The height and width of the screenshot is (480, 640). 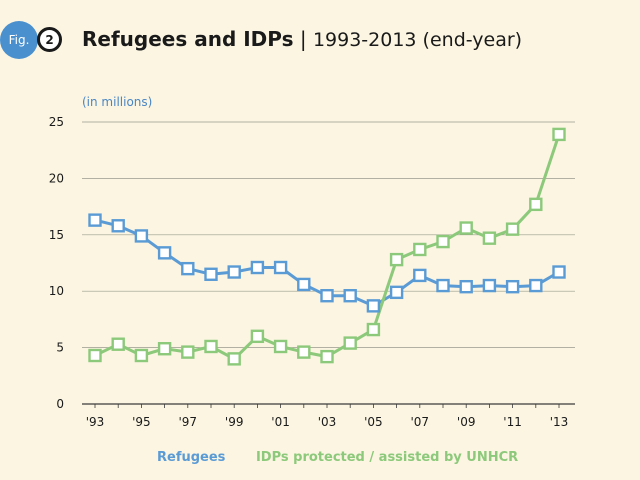 I want to click on y-tick-label: 25, so click(x=56, y=122).